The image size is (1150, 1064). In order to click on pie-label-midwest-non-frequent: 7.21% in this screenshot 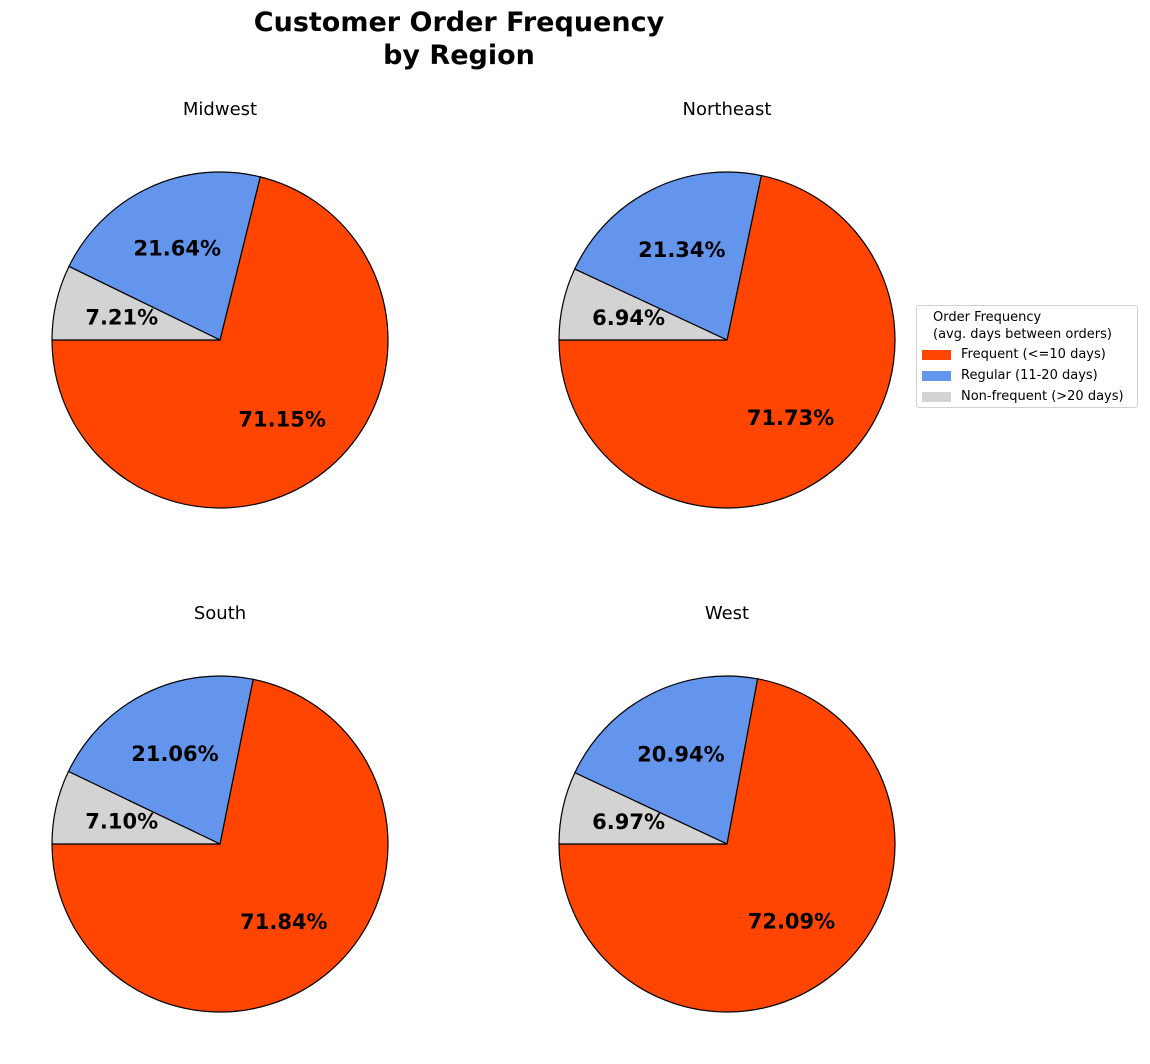, I will do `click(121, 317)`.